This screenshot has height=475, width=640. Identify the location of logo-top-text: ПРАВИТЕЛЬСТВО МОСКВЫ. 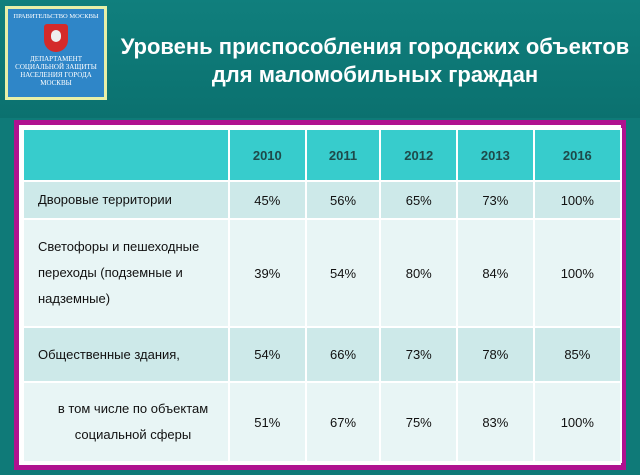
(56, 16).